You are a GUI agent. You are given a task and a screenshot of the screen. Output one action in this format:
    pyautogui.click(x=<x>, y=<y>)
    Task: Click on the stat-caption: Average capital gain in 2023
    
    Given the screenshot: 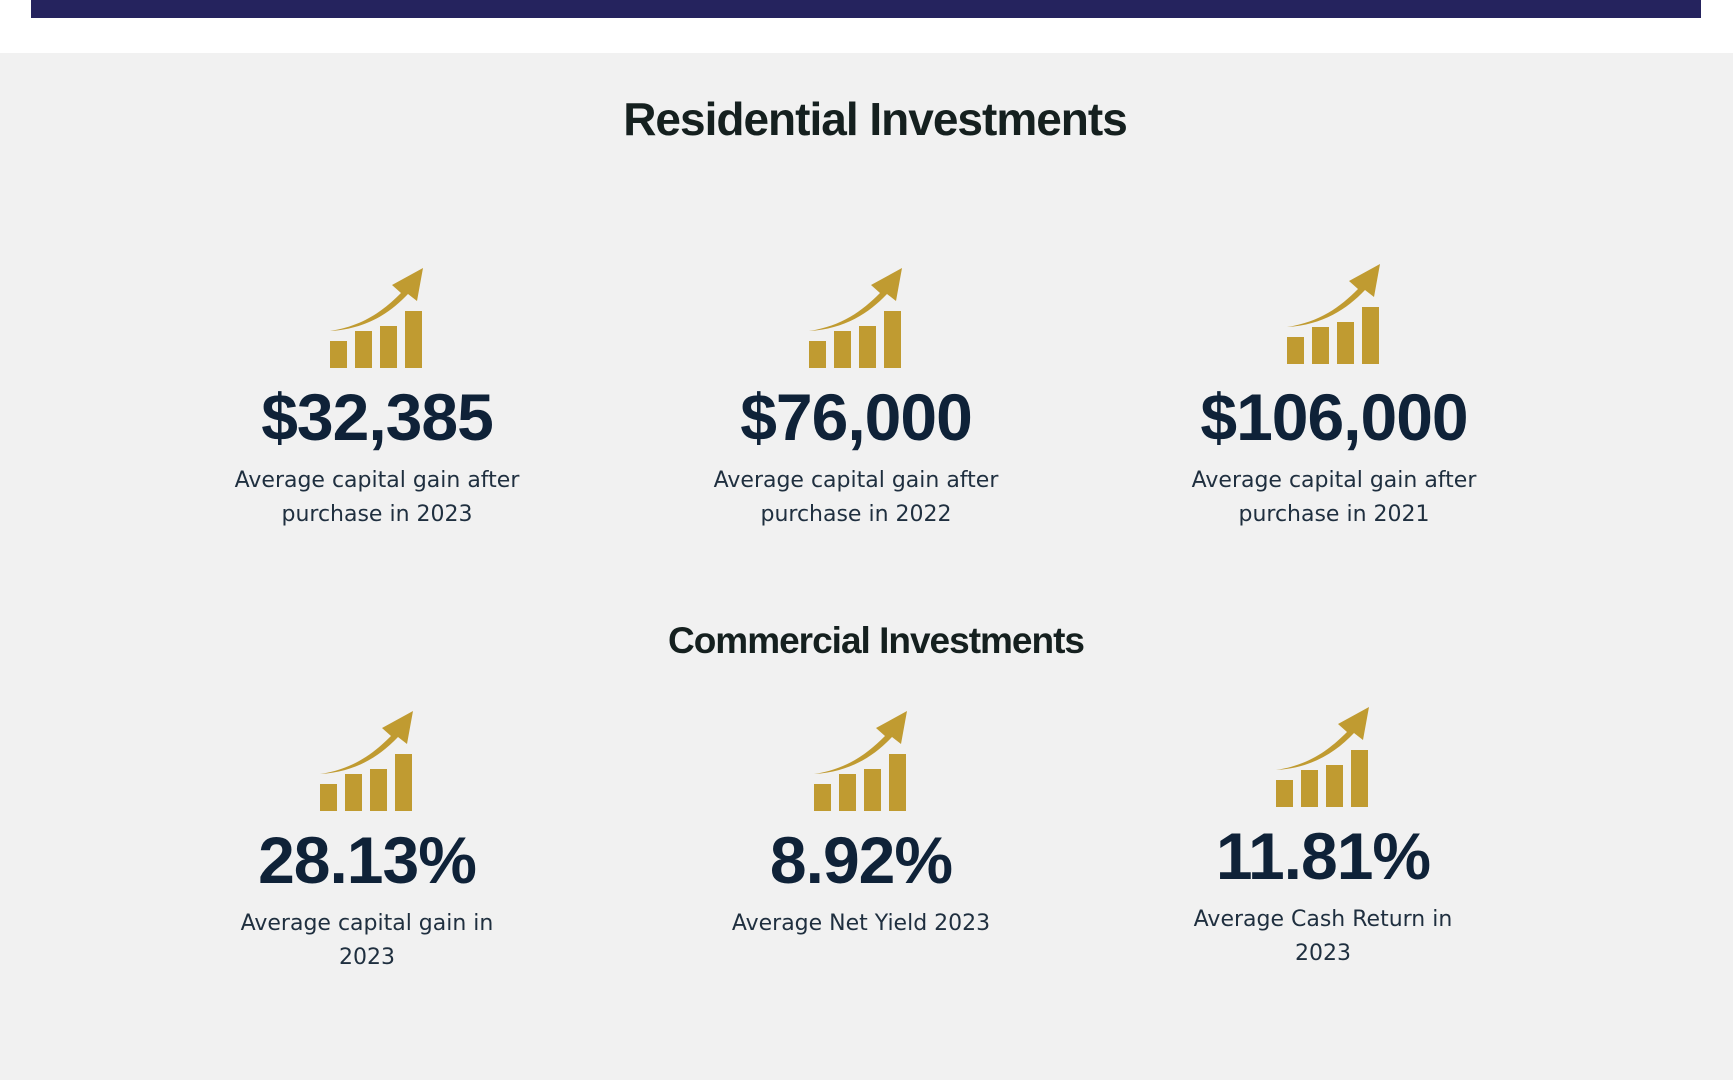 What is the action you would take?
    pyautogui.click(x=367, y=940)
    